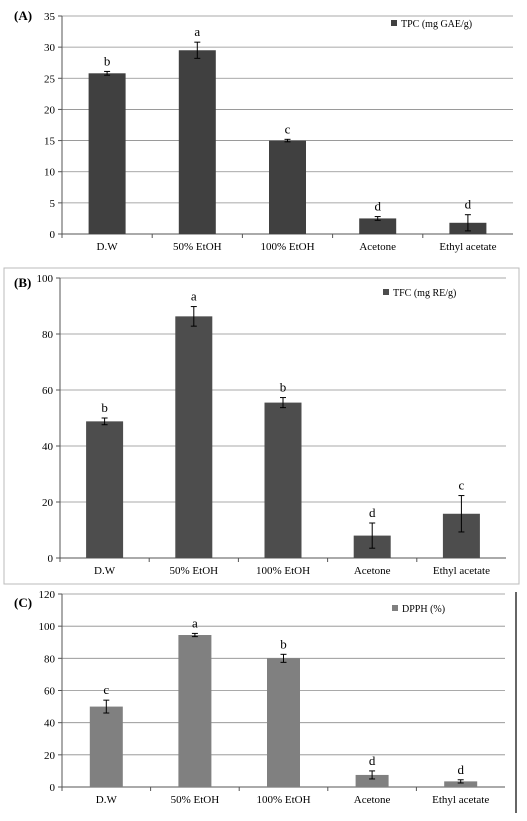  I want to click on y-tick-label: 25, so click(50, 79).